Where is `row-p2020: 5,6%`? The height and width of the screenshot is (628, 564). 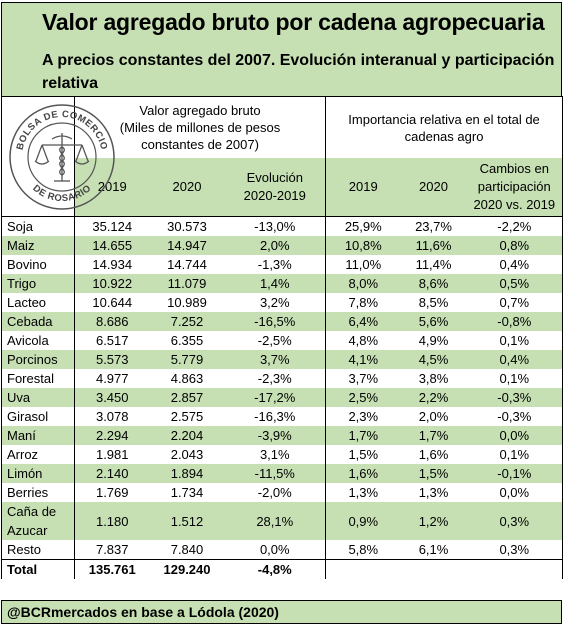
row-p2020: 5,6% is located at coordinates (433, 321).